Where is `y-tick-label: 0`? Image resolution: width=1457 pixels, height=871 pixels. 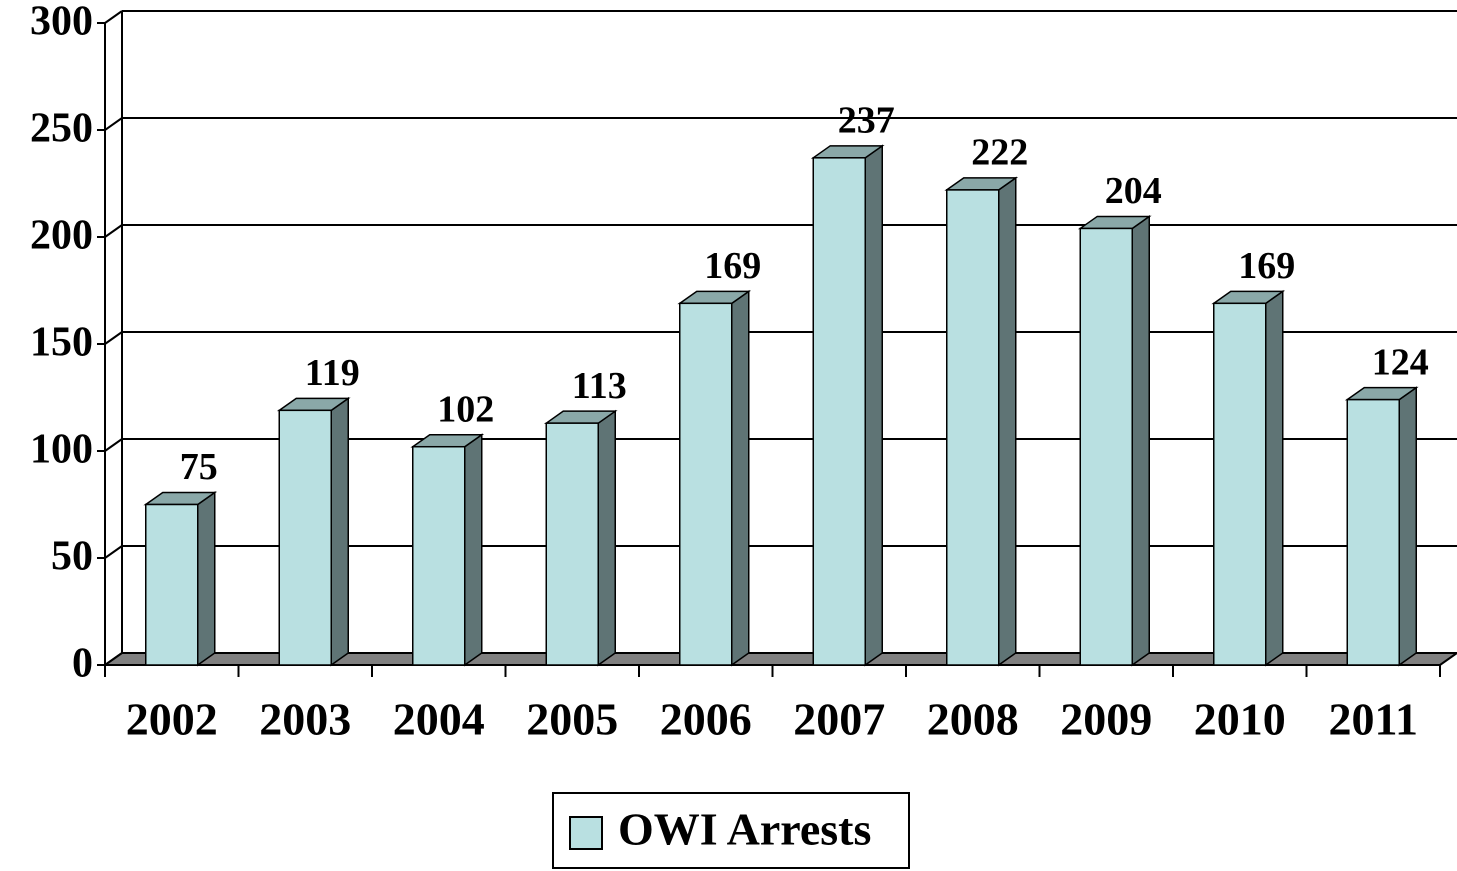
y-tick-label: 0 is located at coordinates (82, 664).